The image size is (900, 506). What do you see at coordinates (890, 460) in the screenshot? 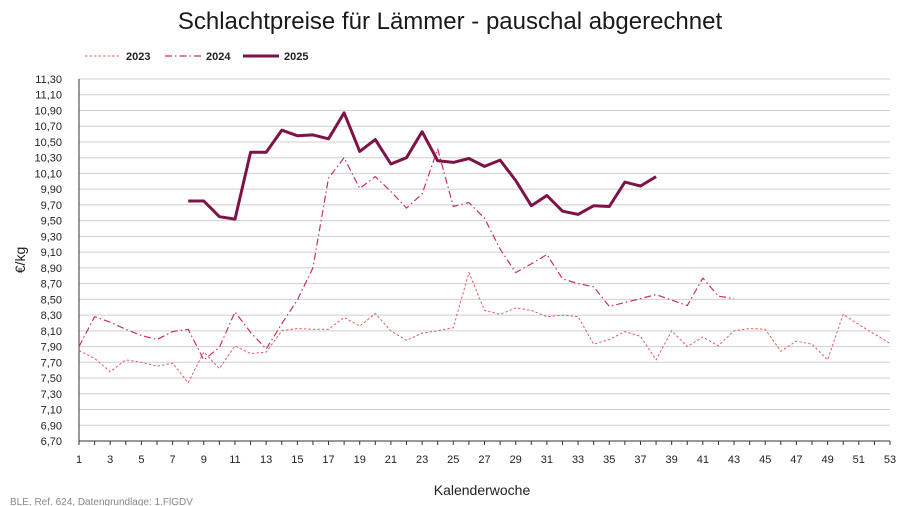
I see `x-tick-label: 53` at bounding box center [890, 460].